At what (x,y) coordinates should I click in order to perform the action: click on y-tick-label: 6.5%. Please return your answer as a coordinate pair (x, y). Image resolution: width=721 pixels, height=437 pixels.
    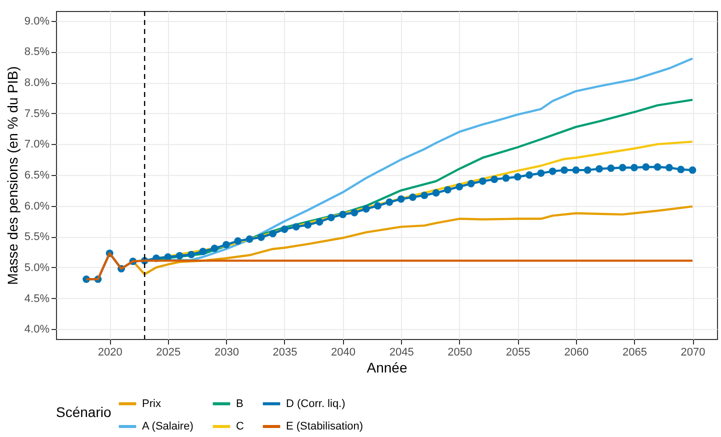
    Looking at the image, I should click on (37, 176).